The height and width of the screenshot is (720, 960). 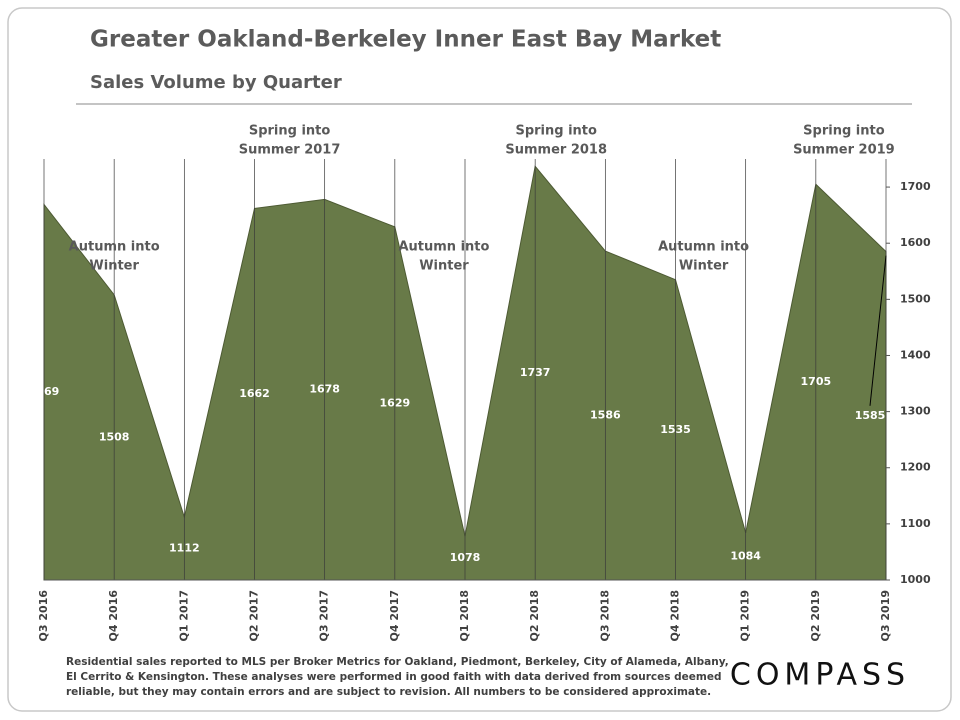 I want to click on value-label: 1078, so click(x=465, y=557).